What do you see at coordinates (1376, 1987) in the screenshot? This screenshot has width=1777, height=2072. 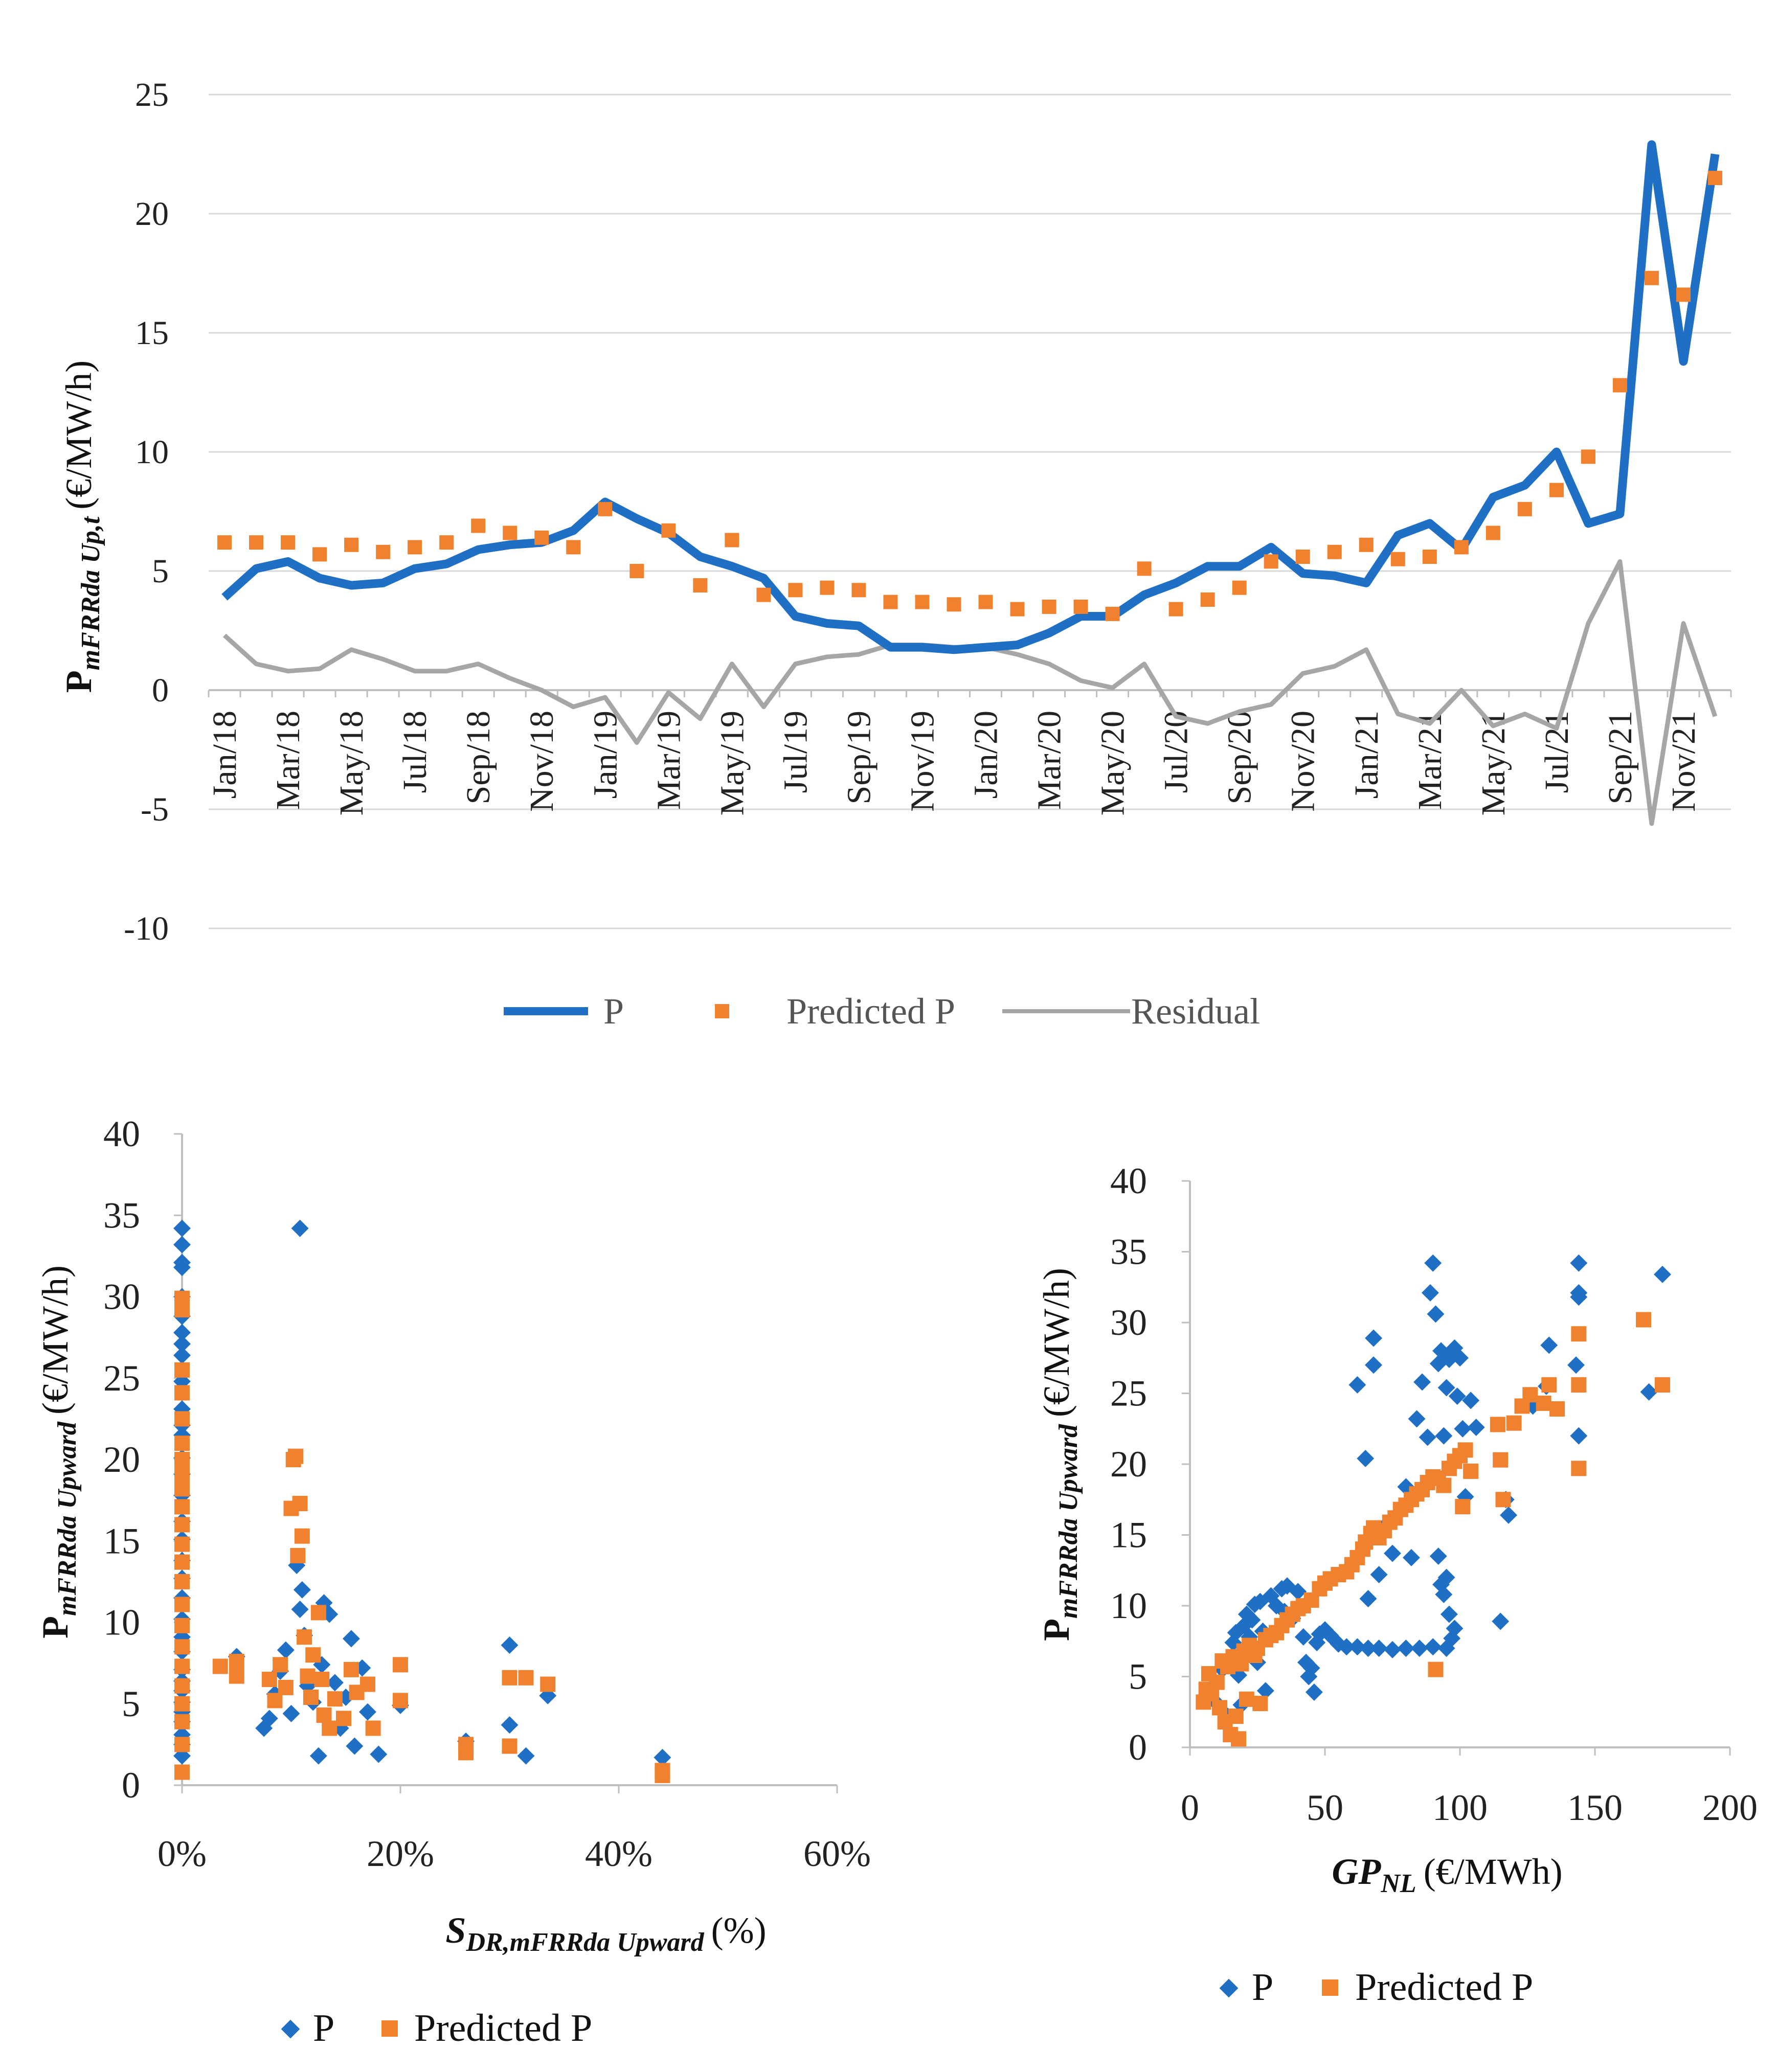 I see `legend-bottom-right: P Predicted P` at bounding box center [1376, 1987].